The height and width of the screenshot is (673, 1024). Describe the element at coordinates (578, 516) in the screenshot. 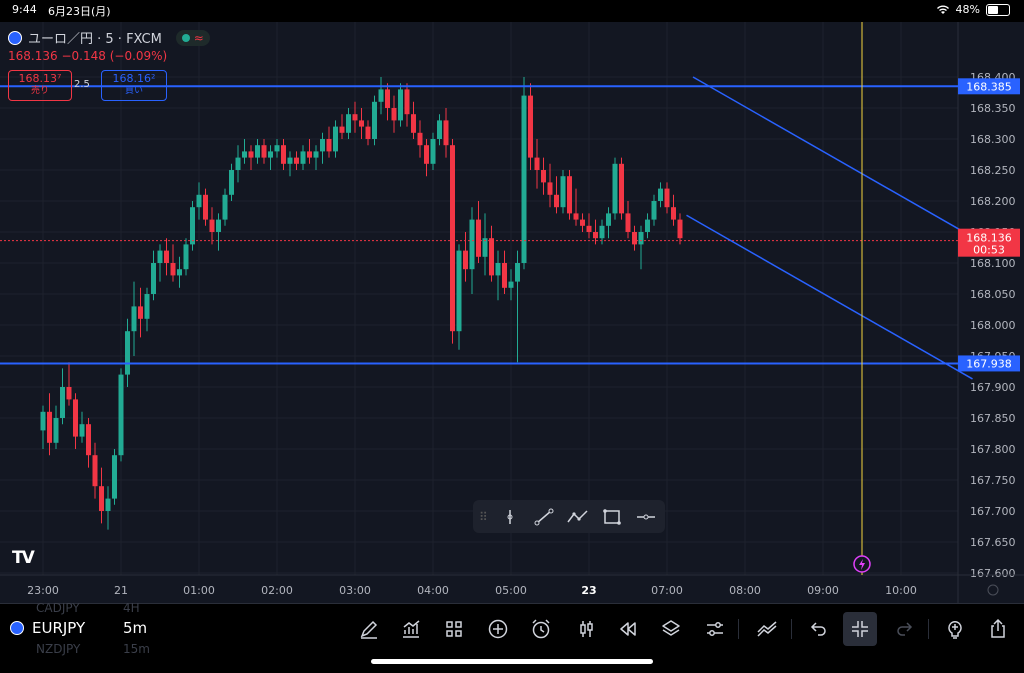

I see `path-icon` at that location.